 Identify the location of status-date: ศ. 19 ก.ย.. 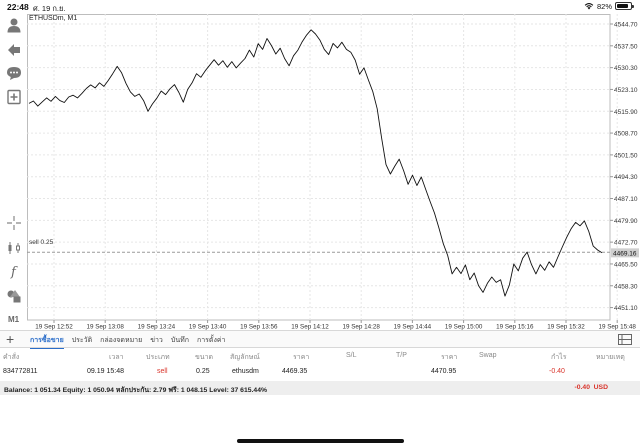
(49, 8).